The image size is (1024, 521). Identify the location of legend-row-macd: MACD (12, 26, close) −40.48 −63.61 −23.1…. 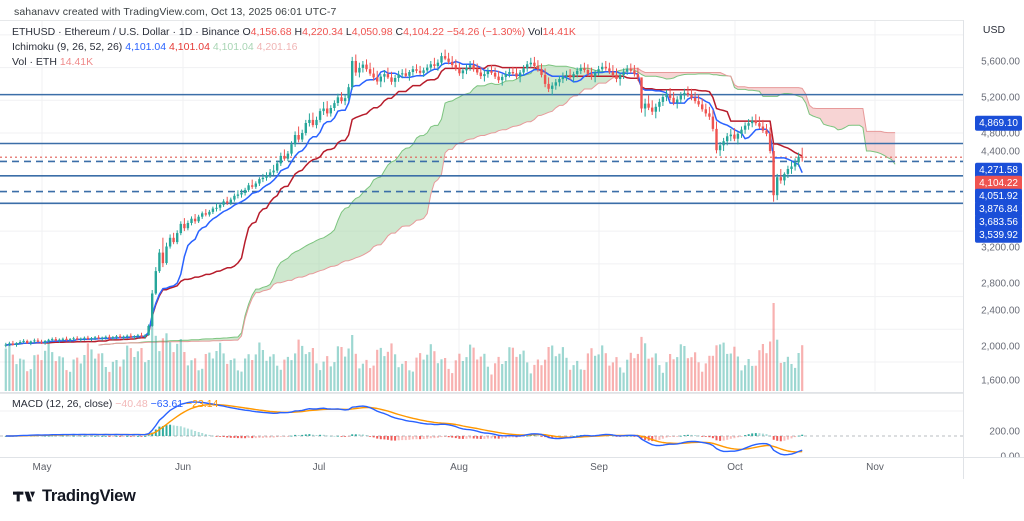
(115, 404).